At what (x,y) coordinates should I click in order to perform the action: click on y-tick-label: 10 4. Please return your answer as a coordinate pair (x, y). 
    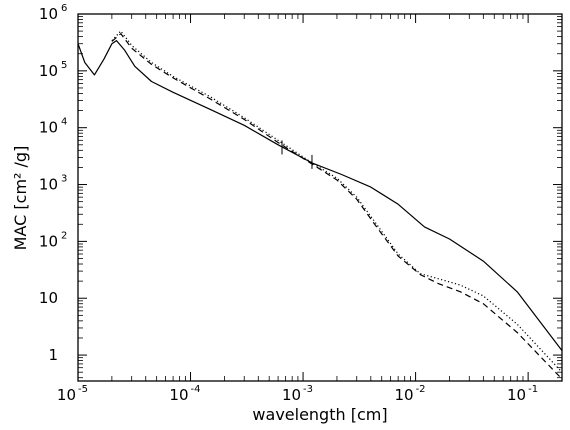
    Looking at the image, I should click on (53, 127).